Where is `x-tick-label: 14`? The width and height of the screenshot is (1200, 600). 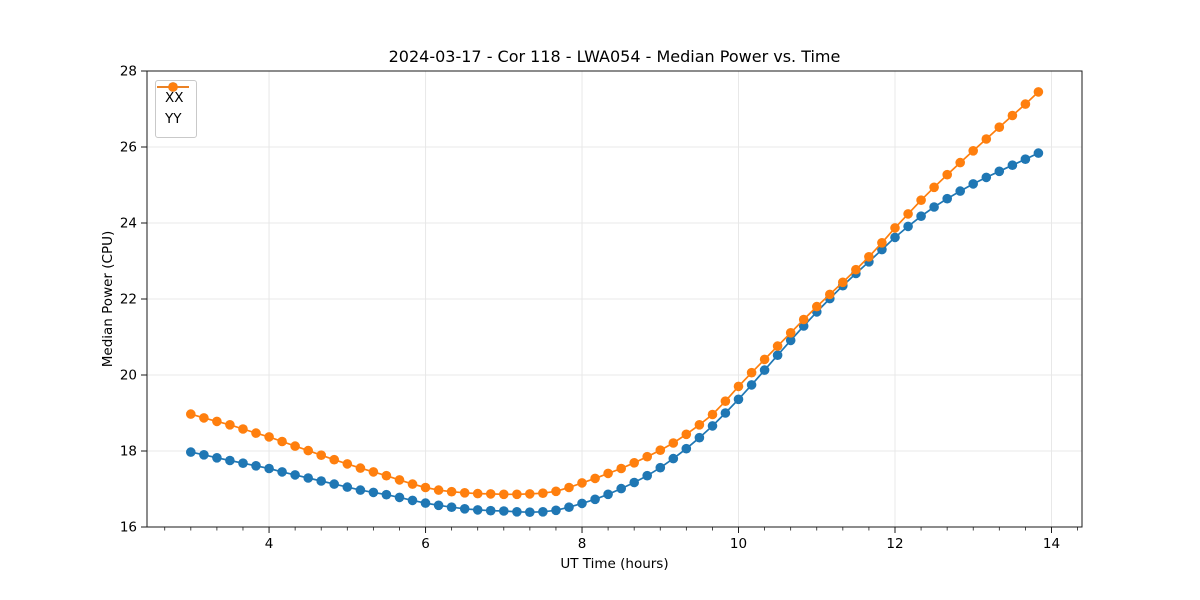
x-tick-label: 14 is located at coordinates (1051, 544).